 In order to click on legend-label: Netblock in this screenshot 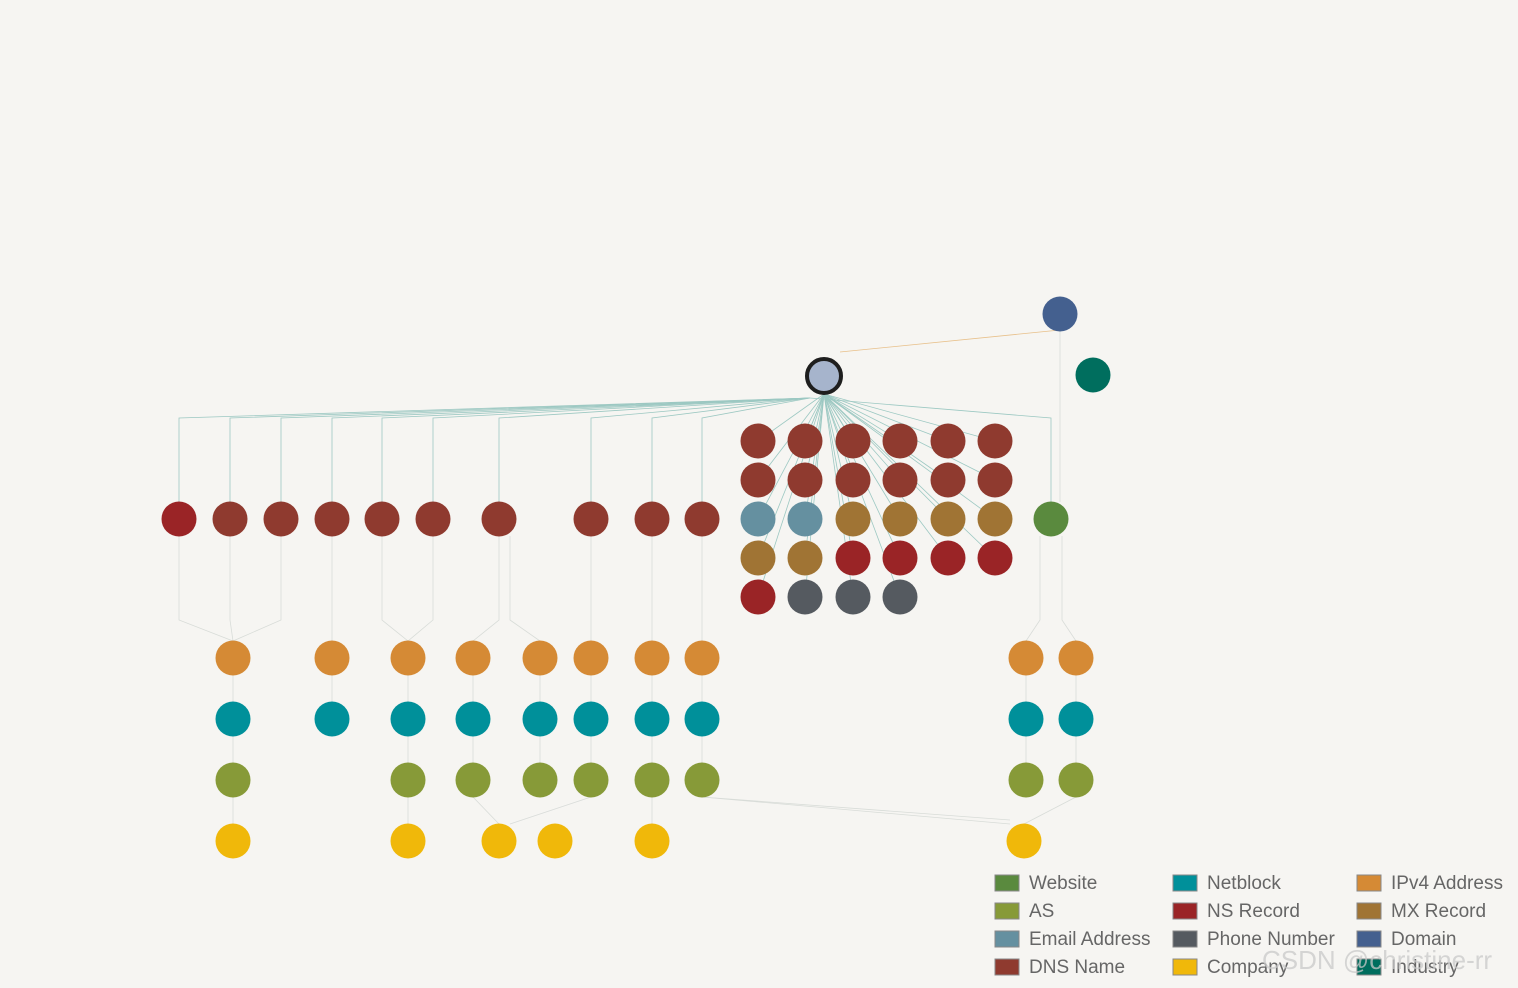, I will do `click(1244, 883)`.